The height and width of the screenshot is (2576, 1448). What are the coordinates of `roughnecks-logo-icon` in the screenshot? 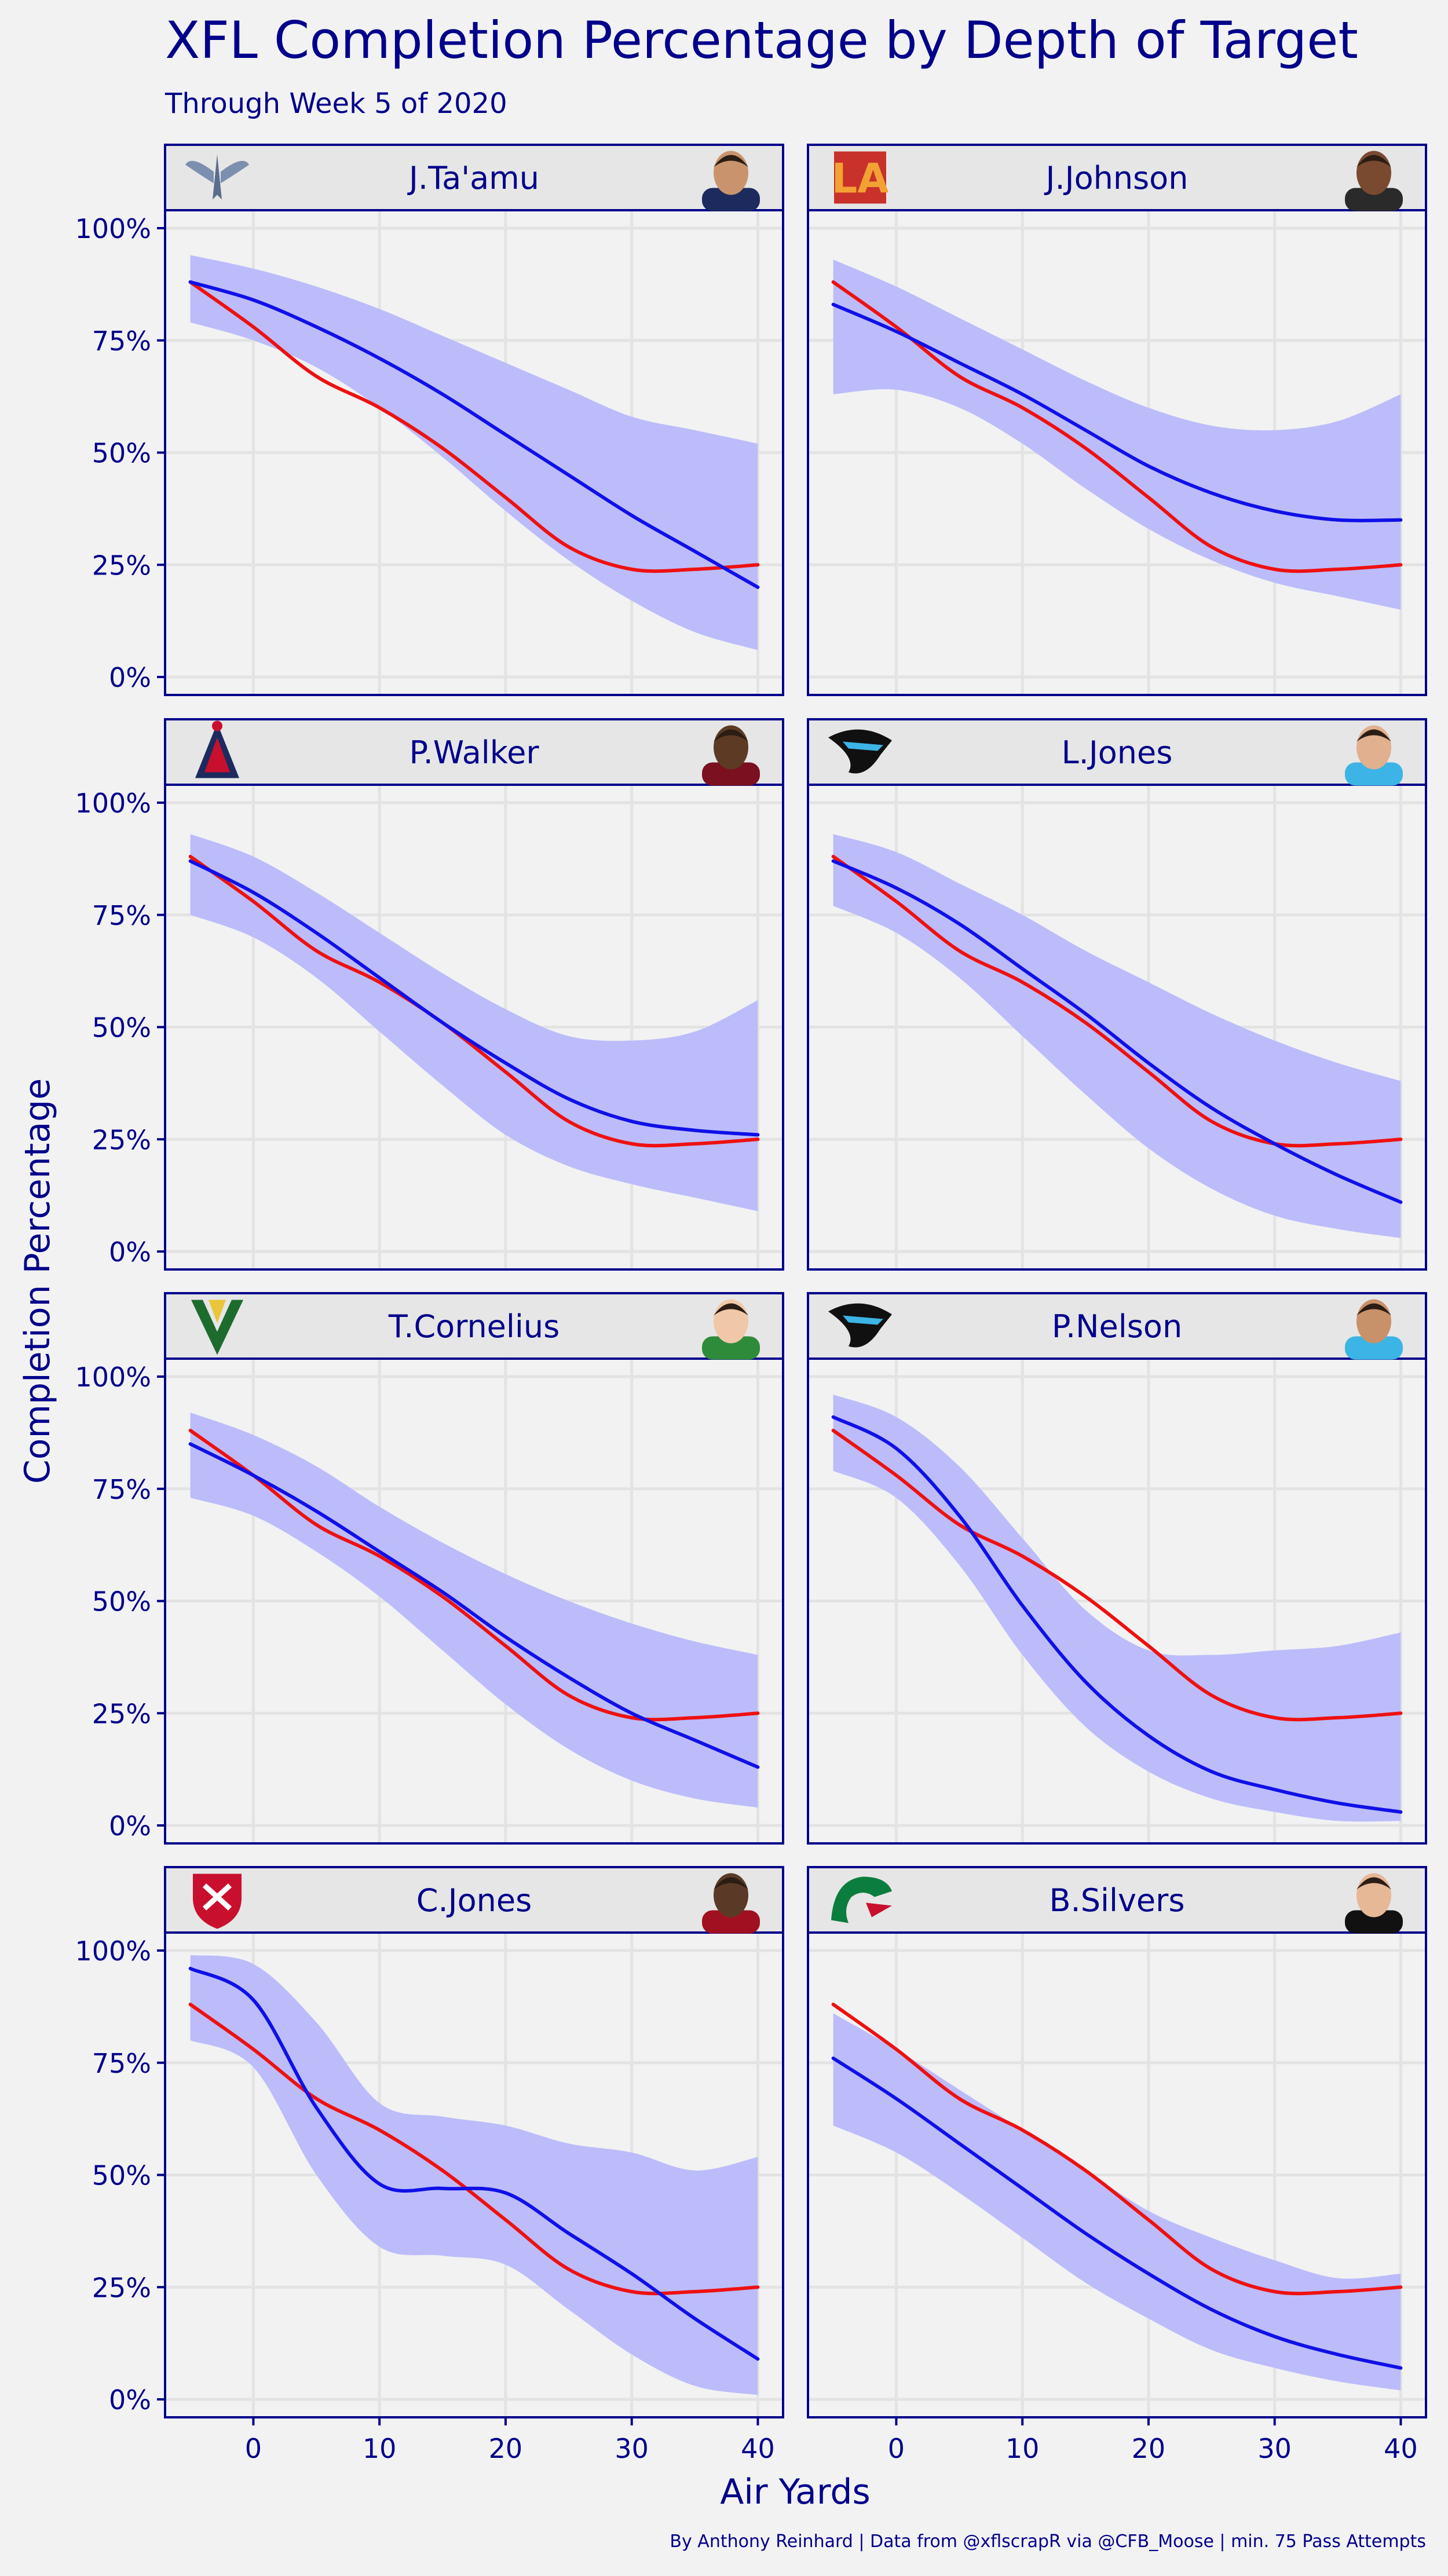 It's located at (217, 749).